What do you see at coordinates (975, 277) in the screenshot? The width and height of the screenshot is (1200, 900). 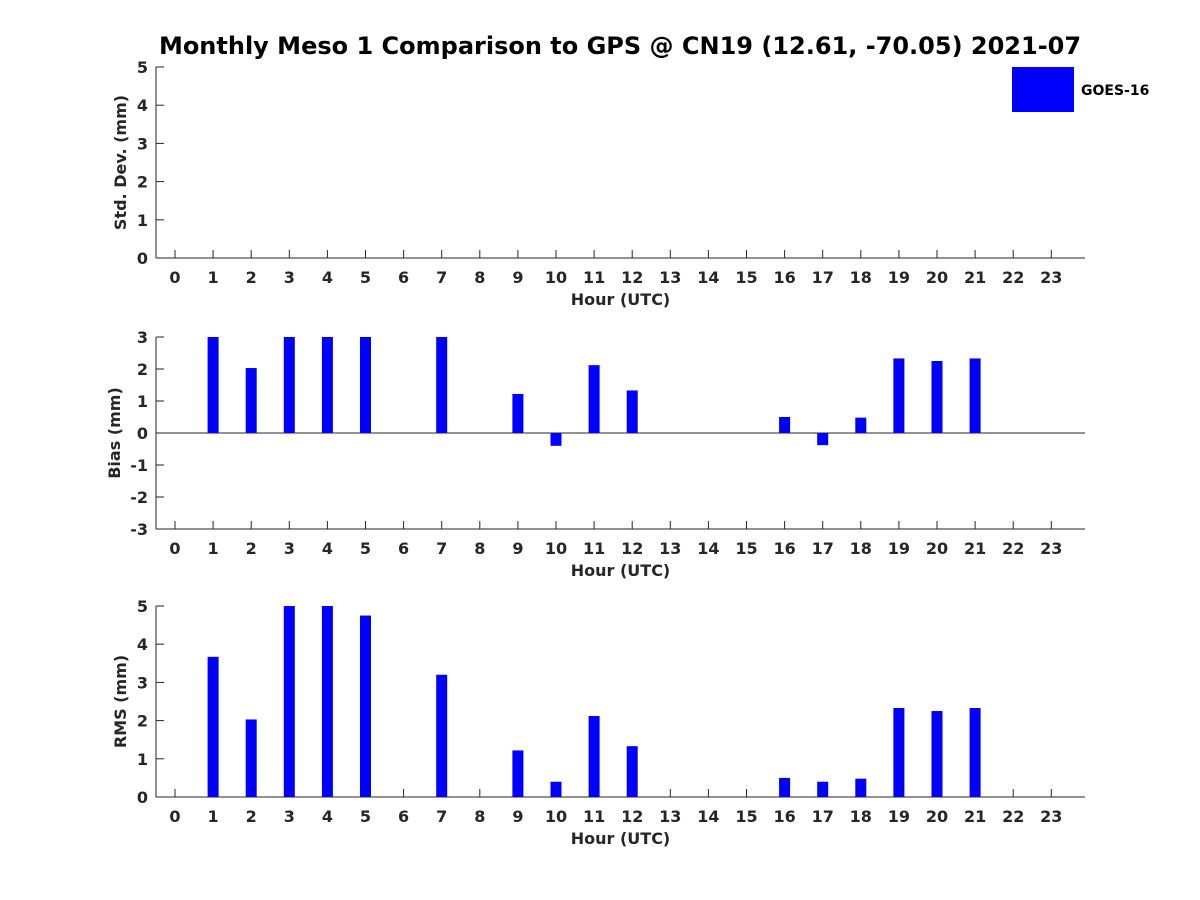 I see `std-x-tick-label: 21` at bounding box center [975, 277].